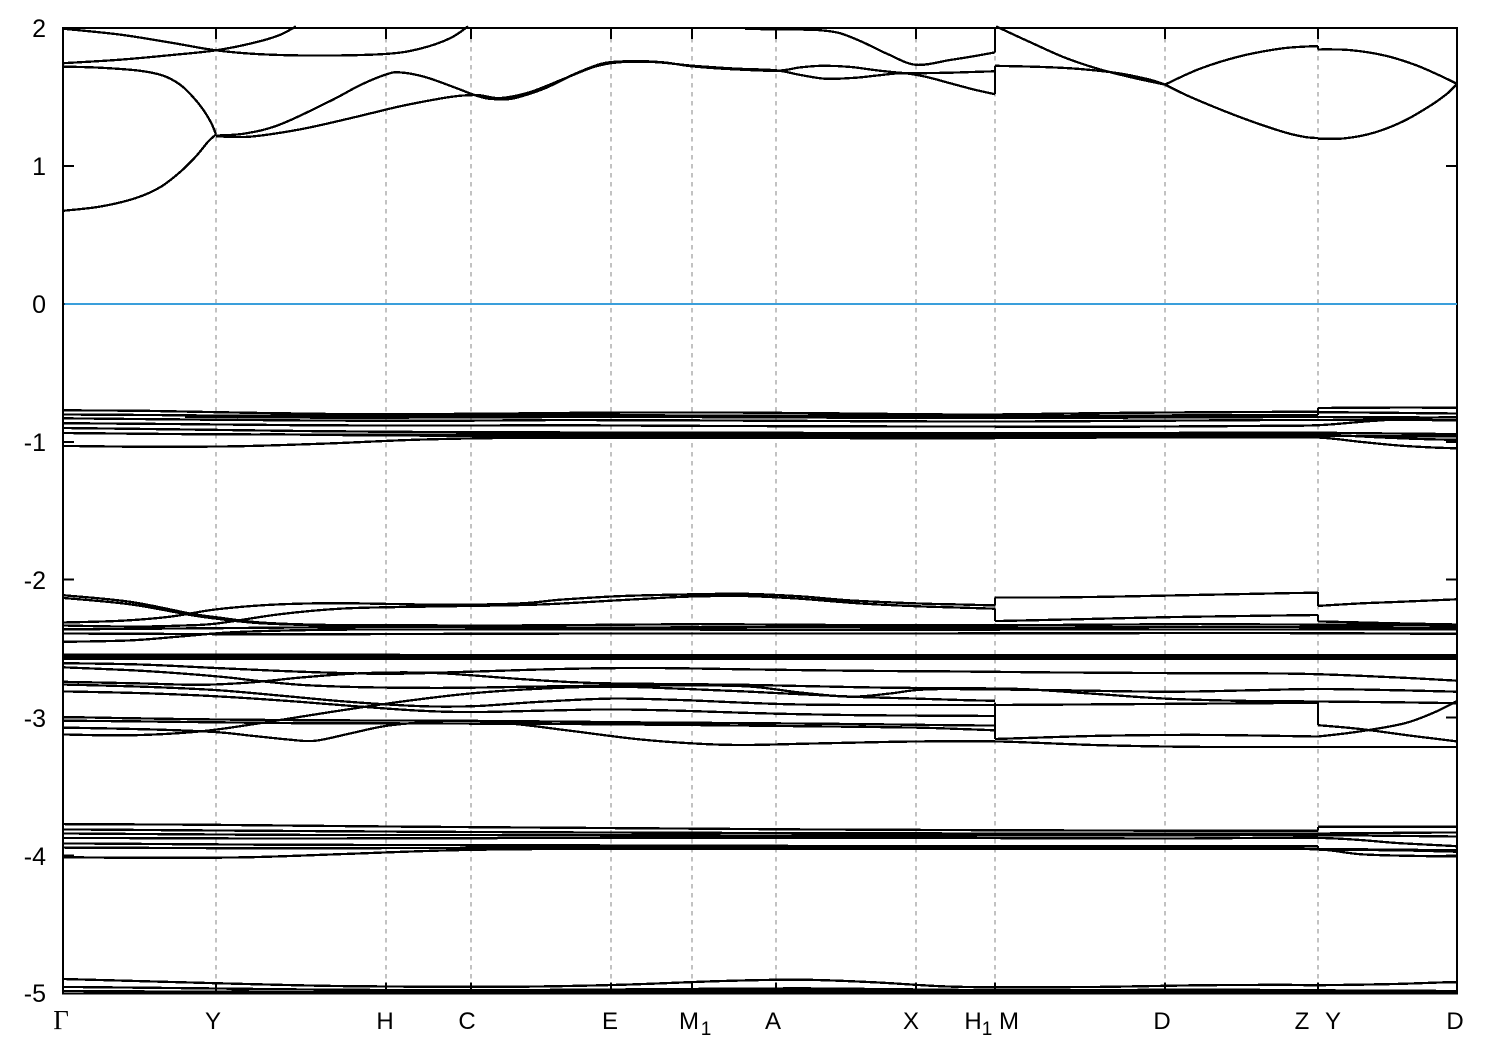 Image resolution: width=1500 pixels, height=1050 pixels. What do you see at coordinates (35, 994) in the screenshot?
I see `svg-text: -5` at bounding box center [35, 994].